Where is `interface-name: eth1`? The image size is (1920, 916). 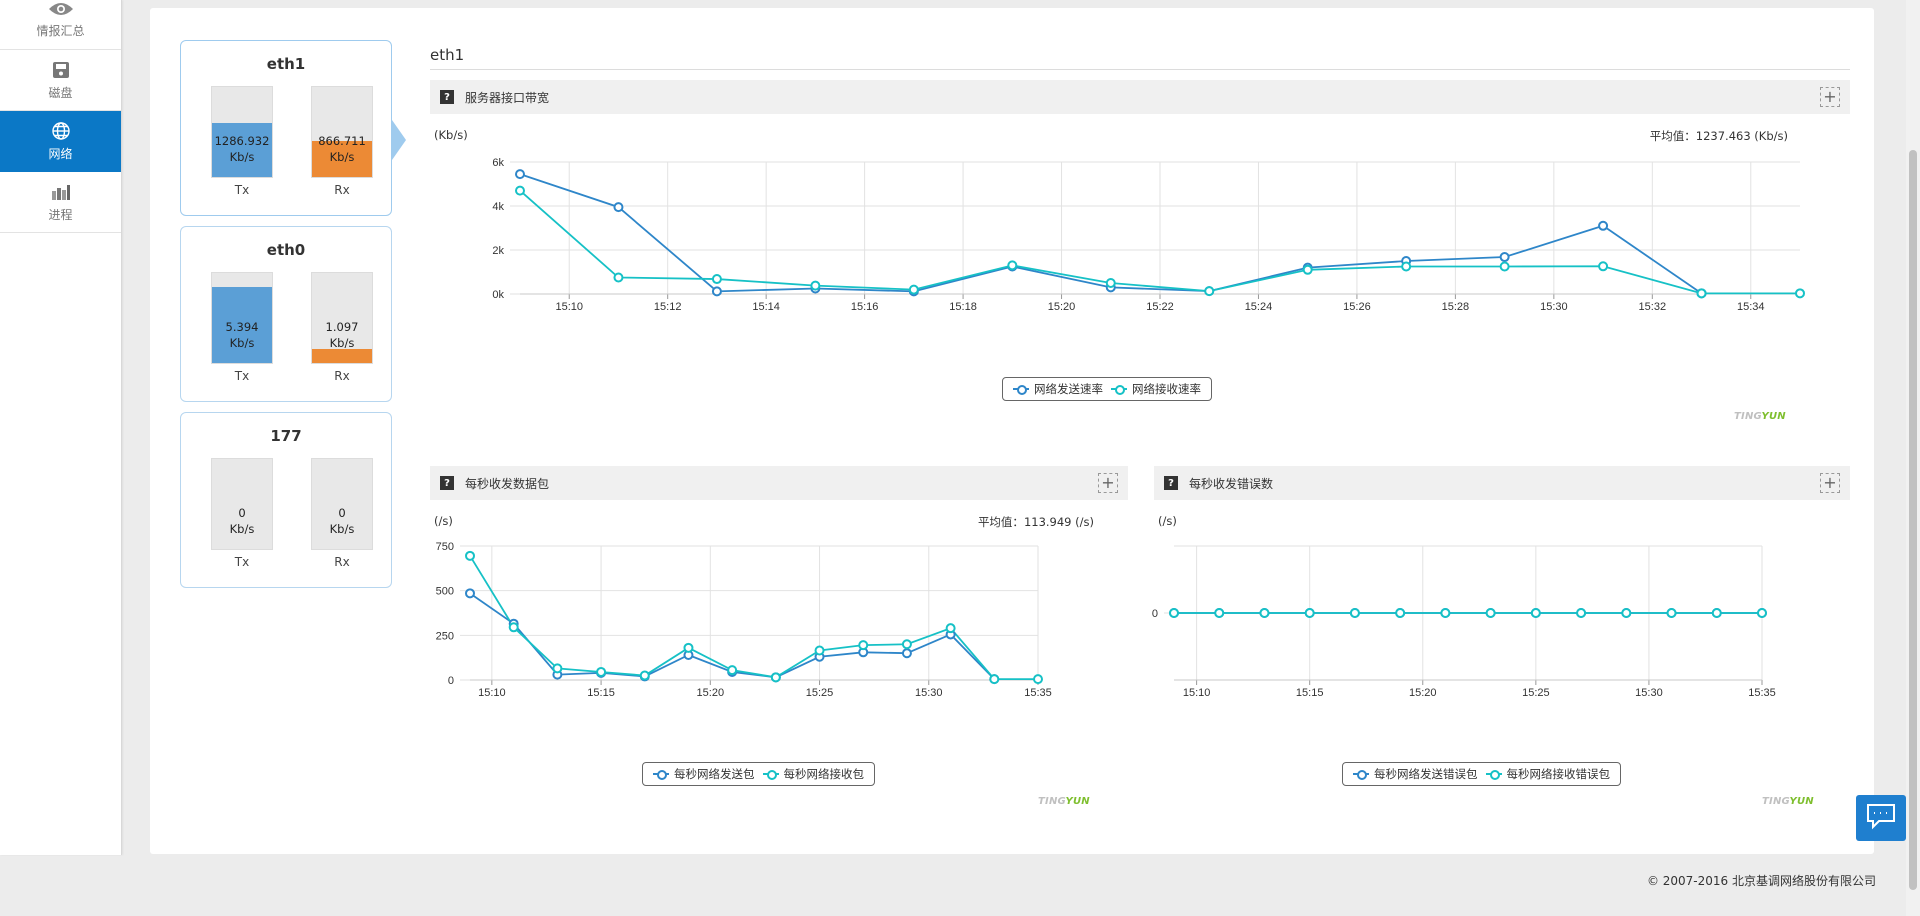
interface-name: eth1 is located at coordinates (286, 64).